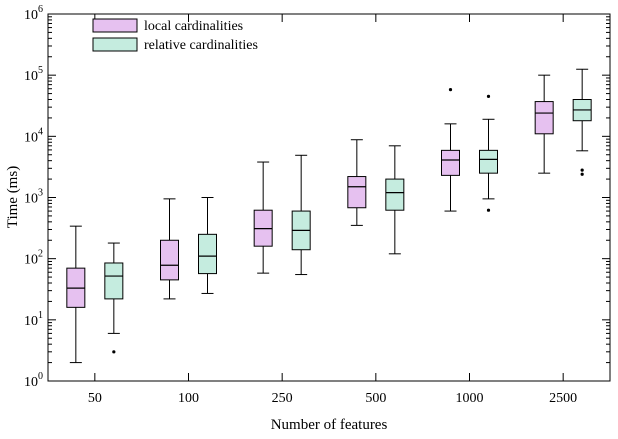  What do you see at coordinates (13, 197) in the screenshot?
I see `y-axis-title: Time (ms)` at bounding box center [13, 197].